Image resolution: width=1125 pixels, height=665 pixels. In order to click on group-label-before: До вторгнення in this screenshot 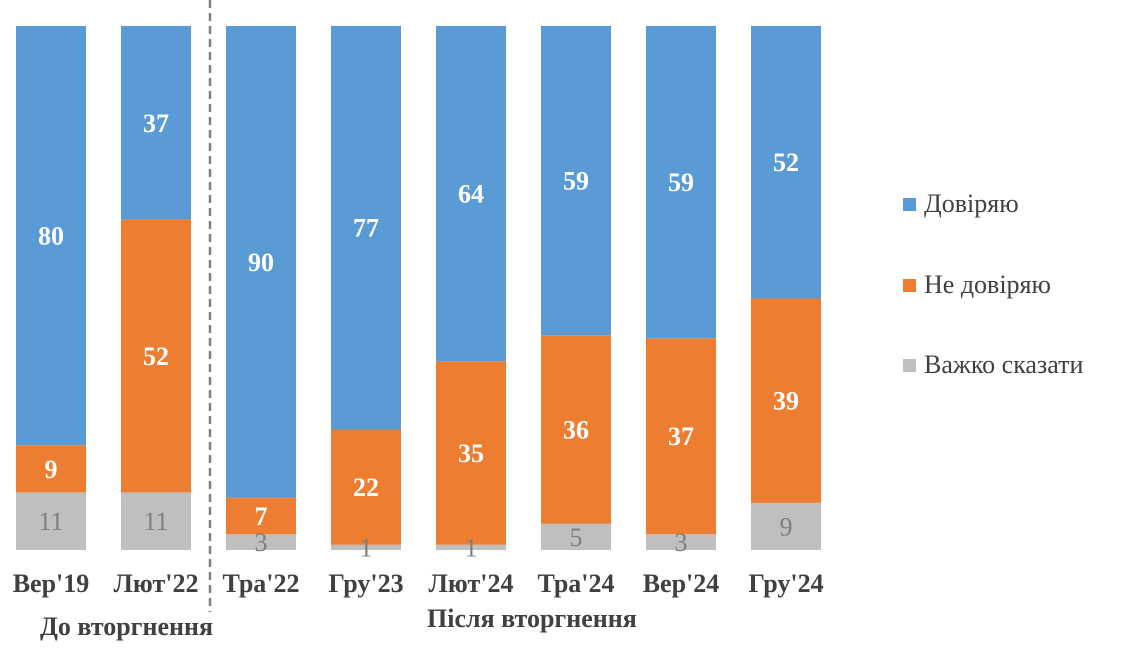, I will do `click(127, 626)`.